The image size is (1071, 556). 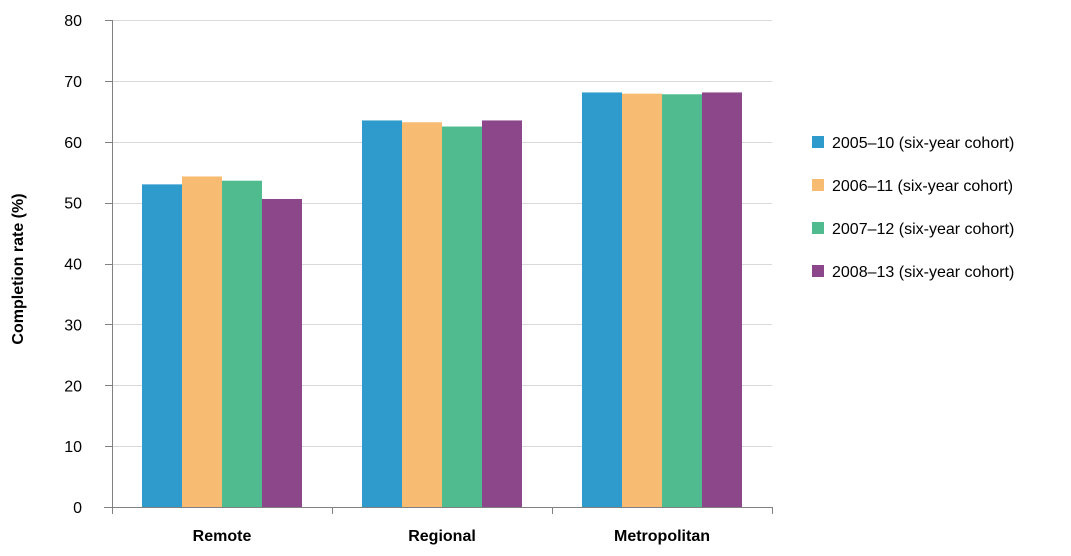 I want to click on y-tick-label-10: 10, so click(x=73, y=447).